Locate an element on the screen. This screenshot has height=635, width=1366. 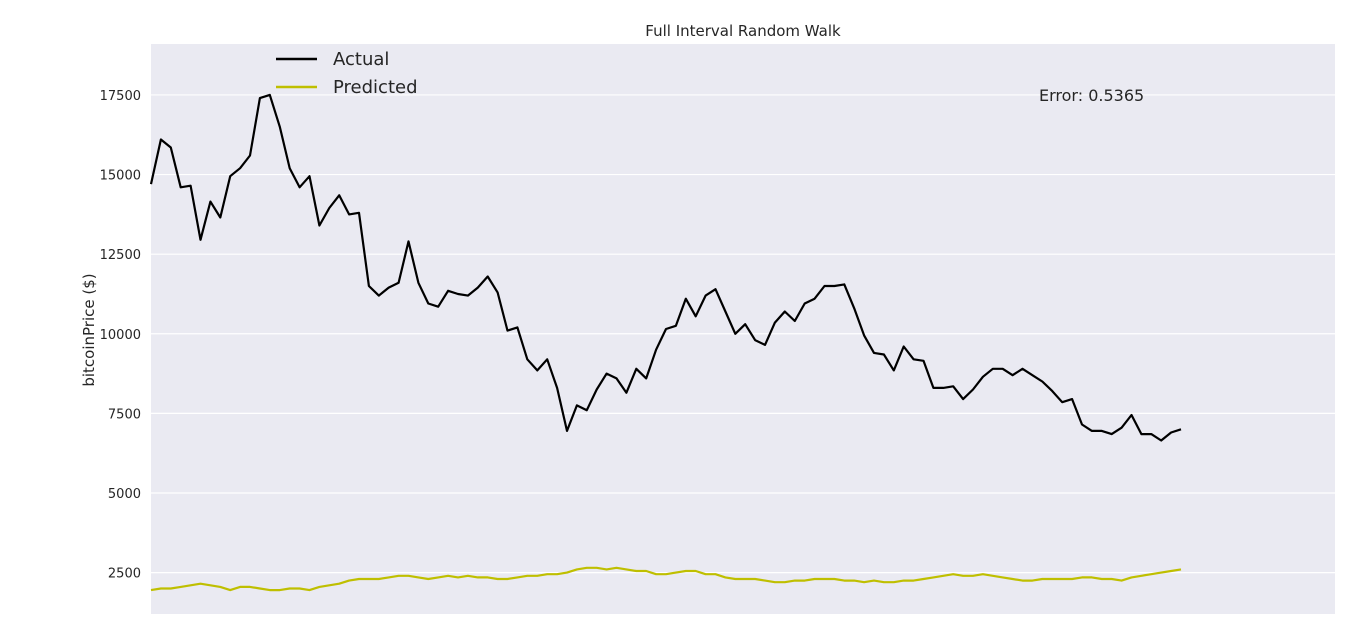
y-tick-label: 2500 is located at coordinates (124, 574).